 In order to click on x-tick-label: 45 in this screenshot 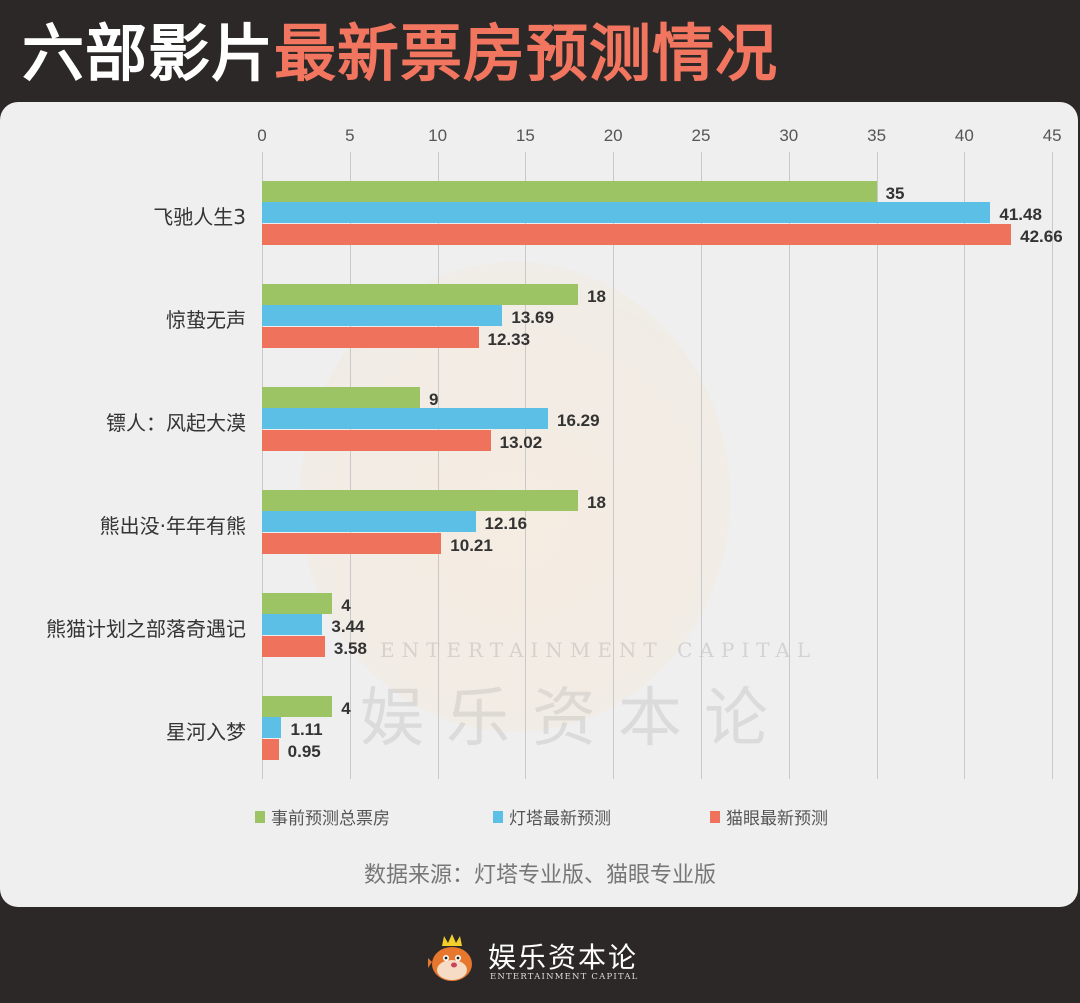, I will do `click(1052, 135)`.